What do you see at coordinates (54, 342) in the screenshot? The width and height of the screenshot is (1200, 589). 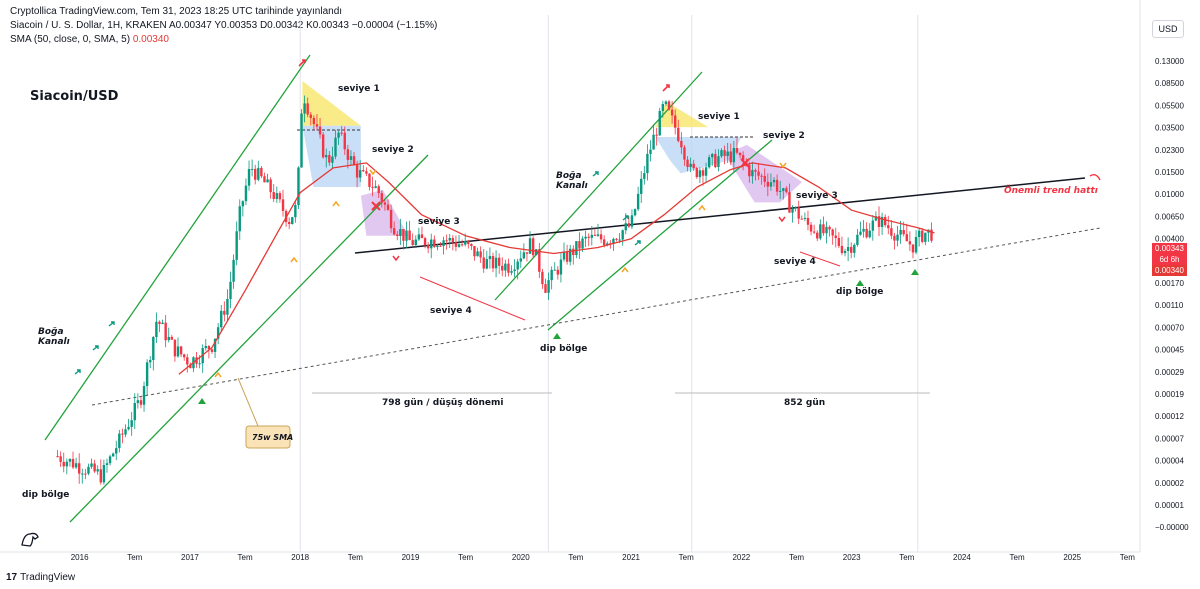 I see `label-boga-1b: Kanalı` at bounding box center [54, 342].